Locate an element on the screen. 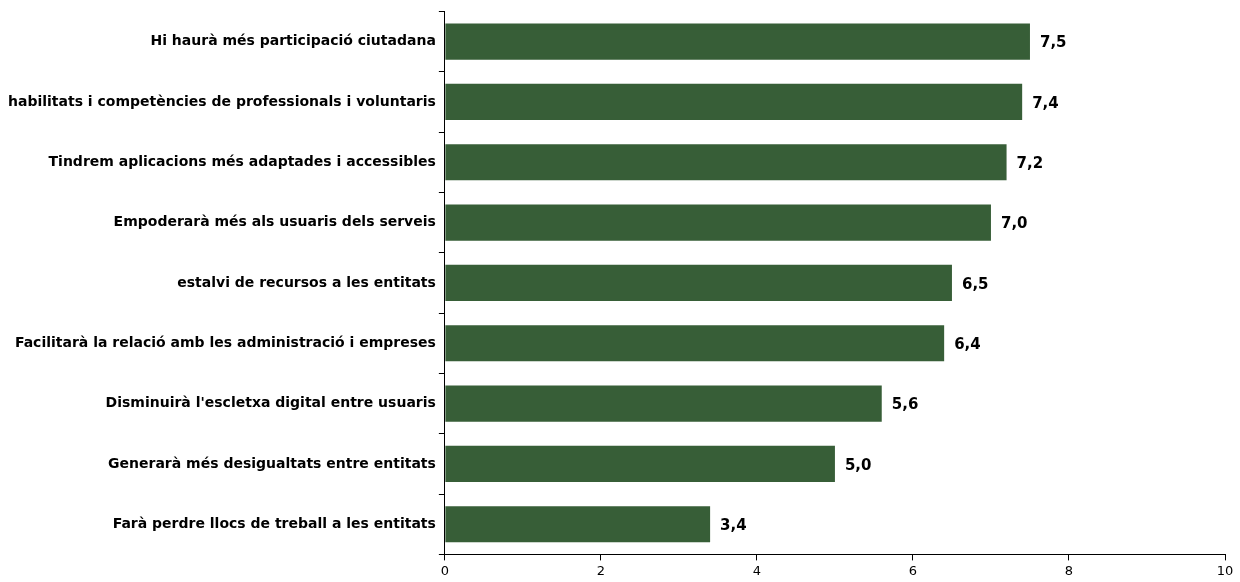 The width and height of the screenshot is (1240, 582). data-label: 7,5 is located at coordinates (1053, 42).